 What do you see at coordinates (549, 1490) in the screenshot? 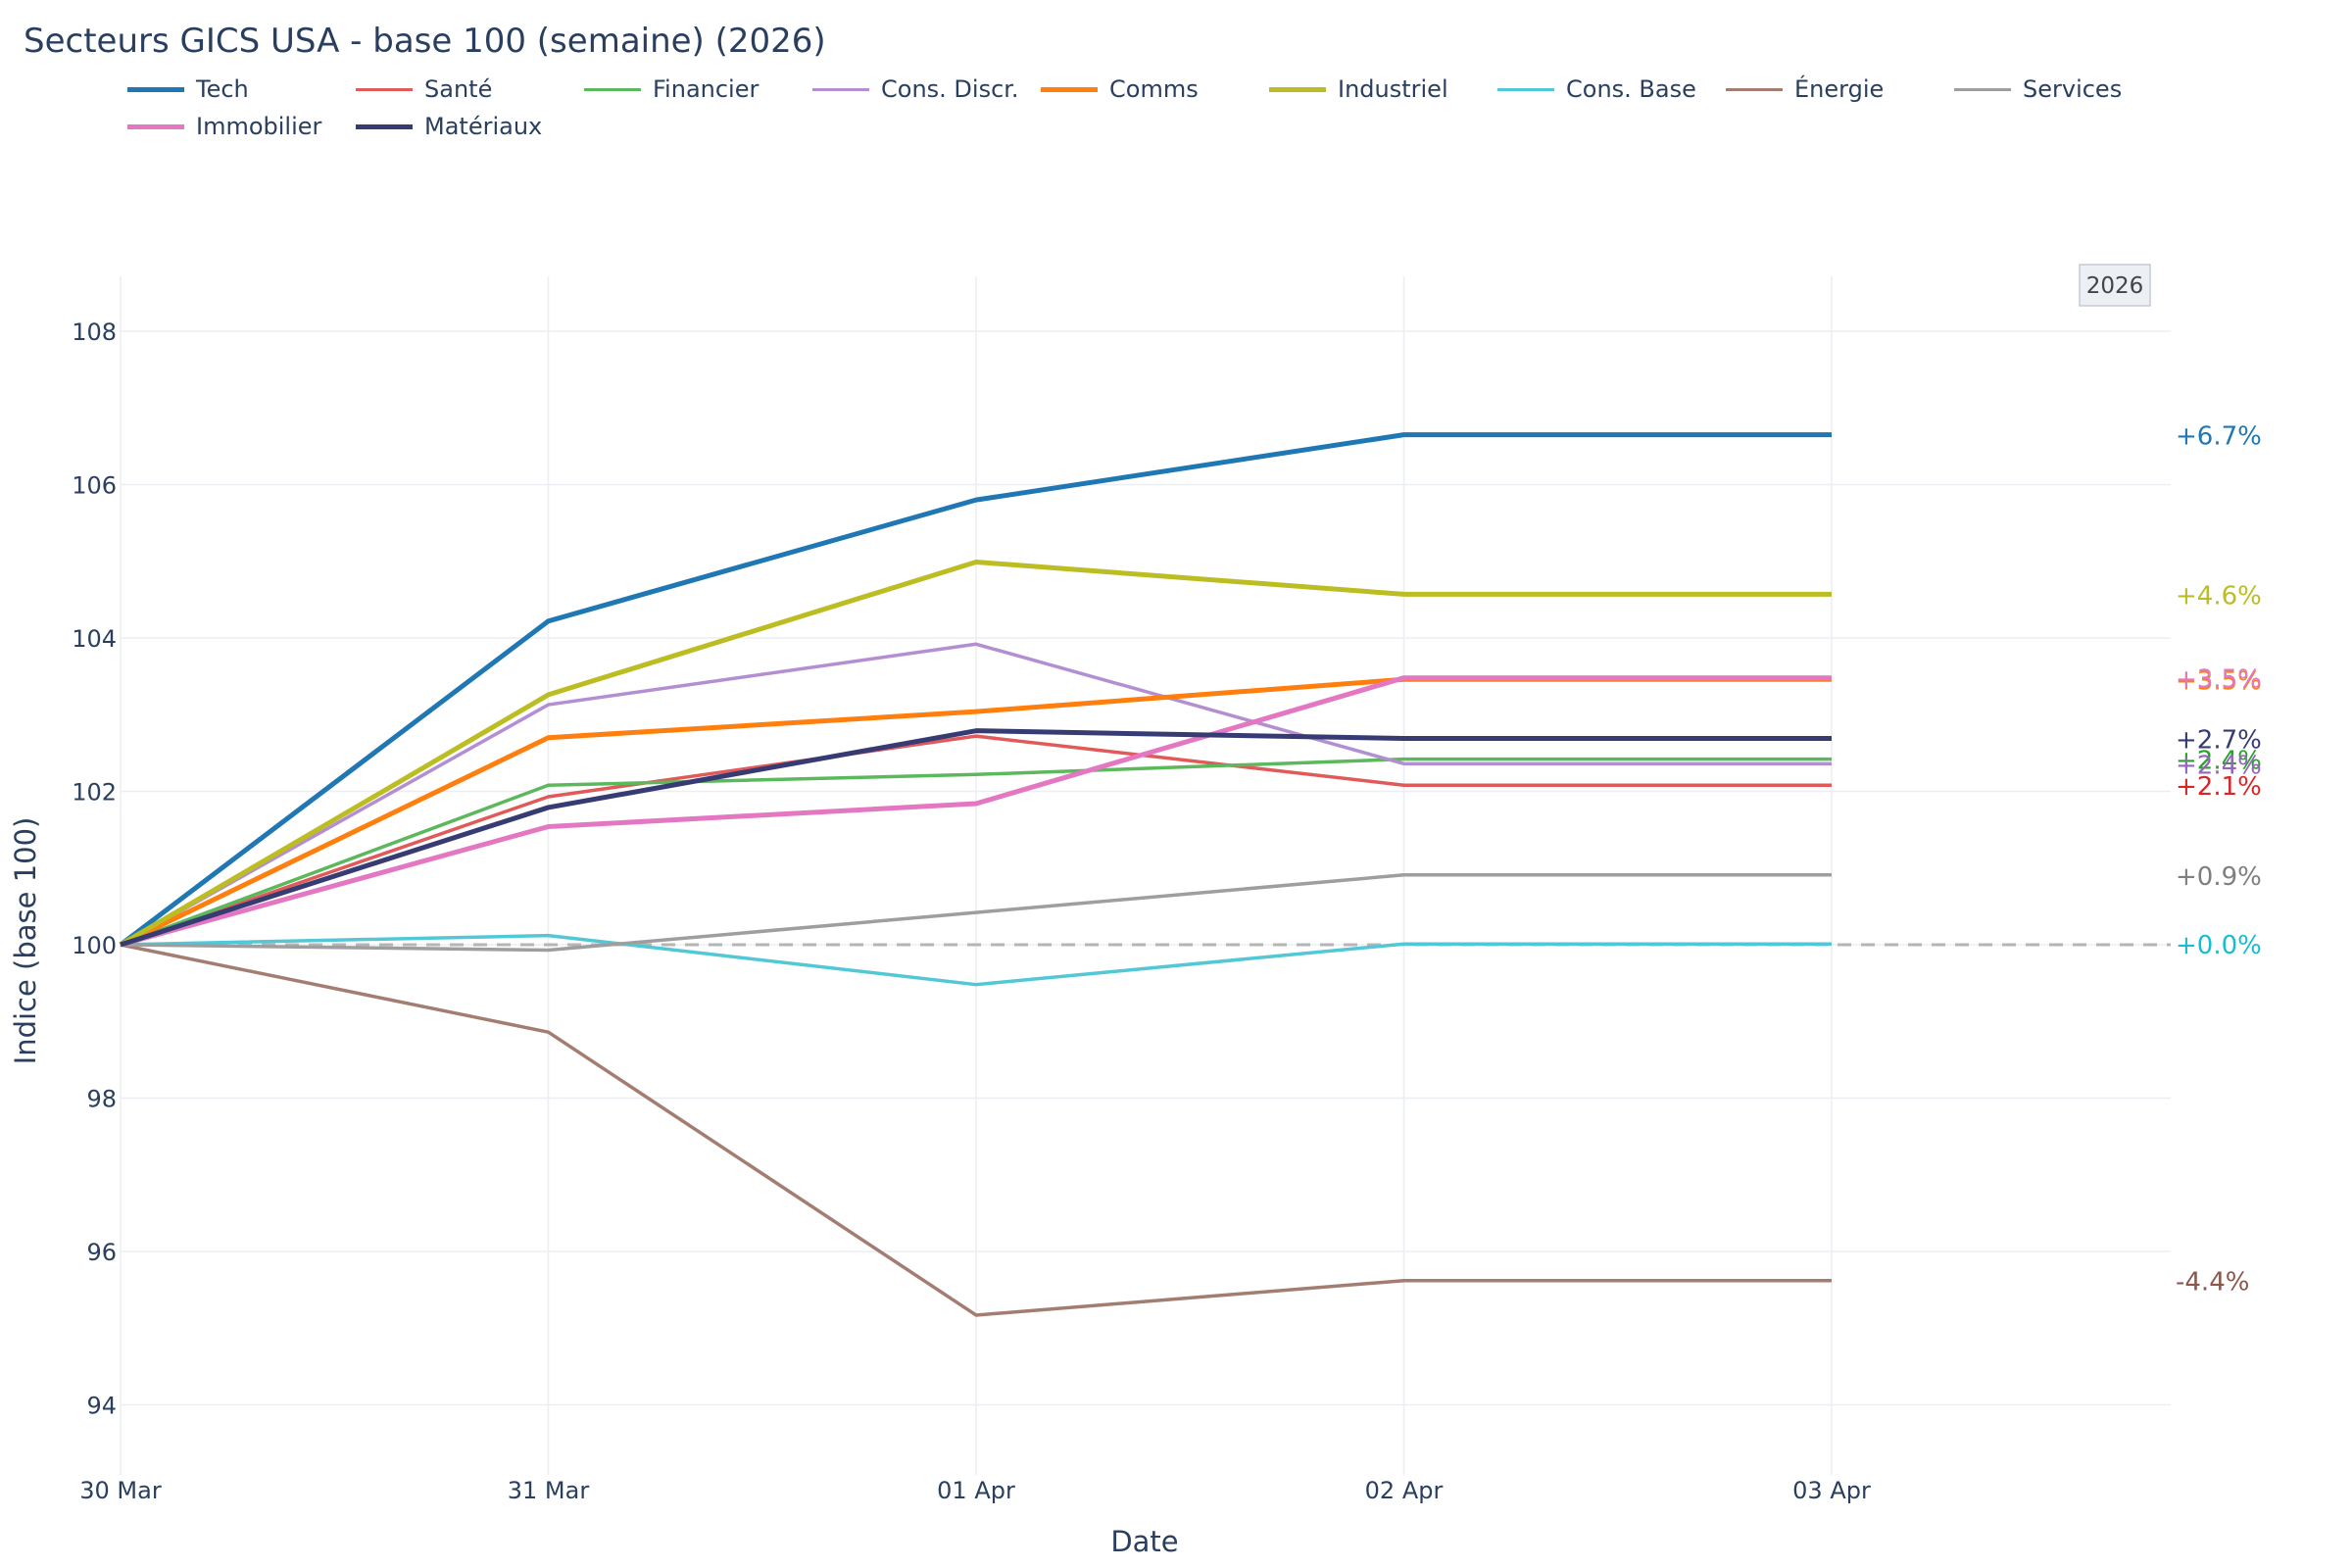
I see `x-tick-label: 31 Mar` at bounding box center [549, 1490].